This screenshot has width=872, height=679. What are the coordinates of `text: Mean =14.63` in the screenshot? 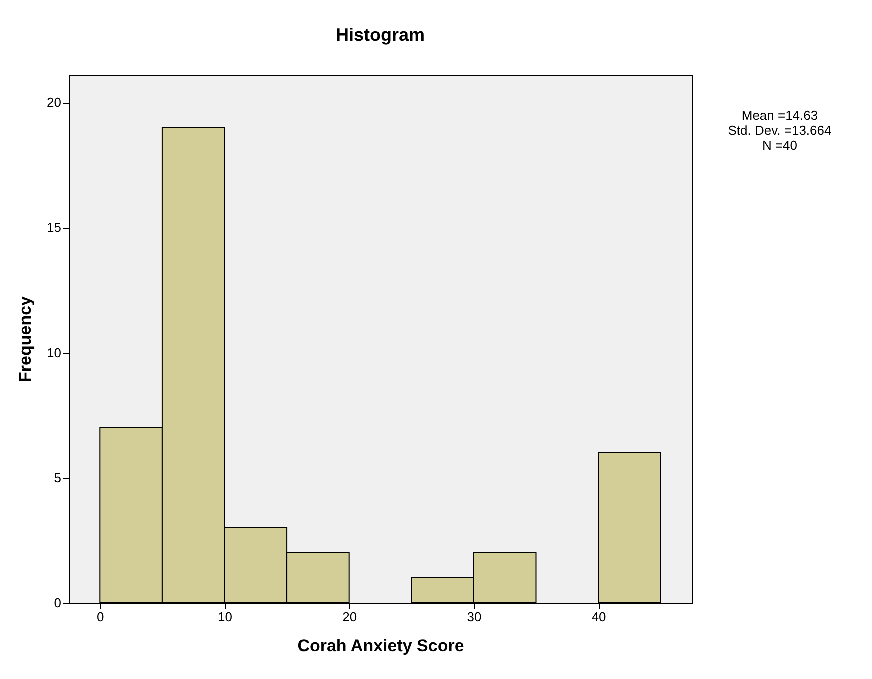 It's located at (780, 115).